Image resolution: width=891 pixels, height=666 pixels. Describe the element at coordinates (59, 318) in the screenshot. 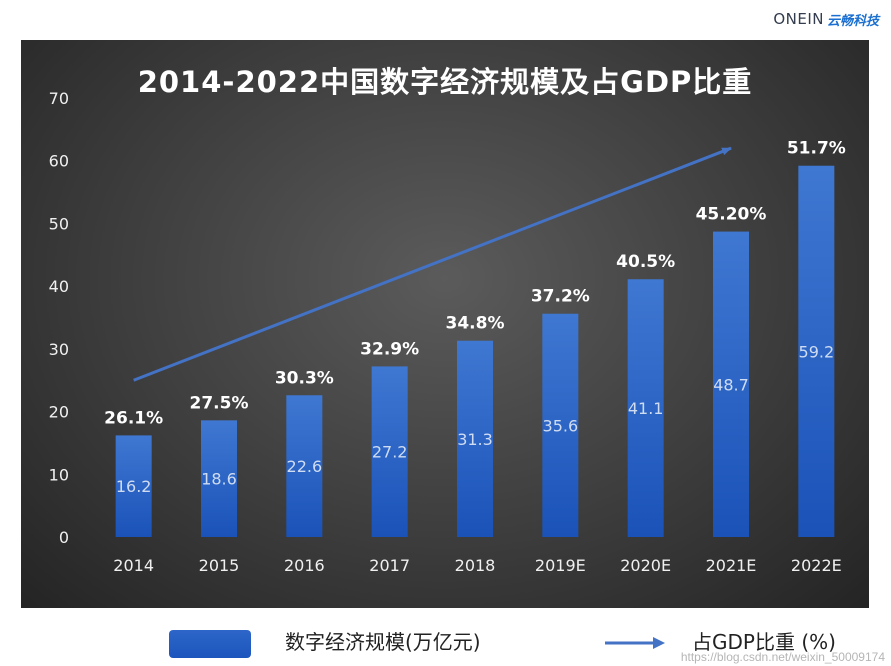

I see `y-axis: 0 10 20 30 40 50 60 70` at that location.